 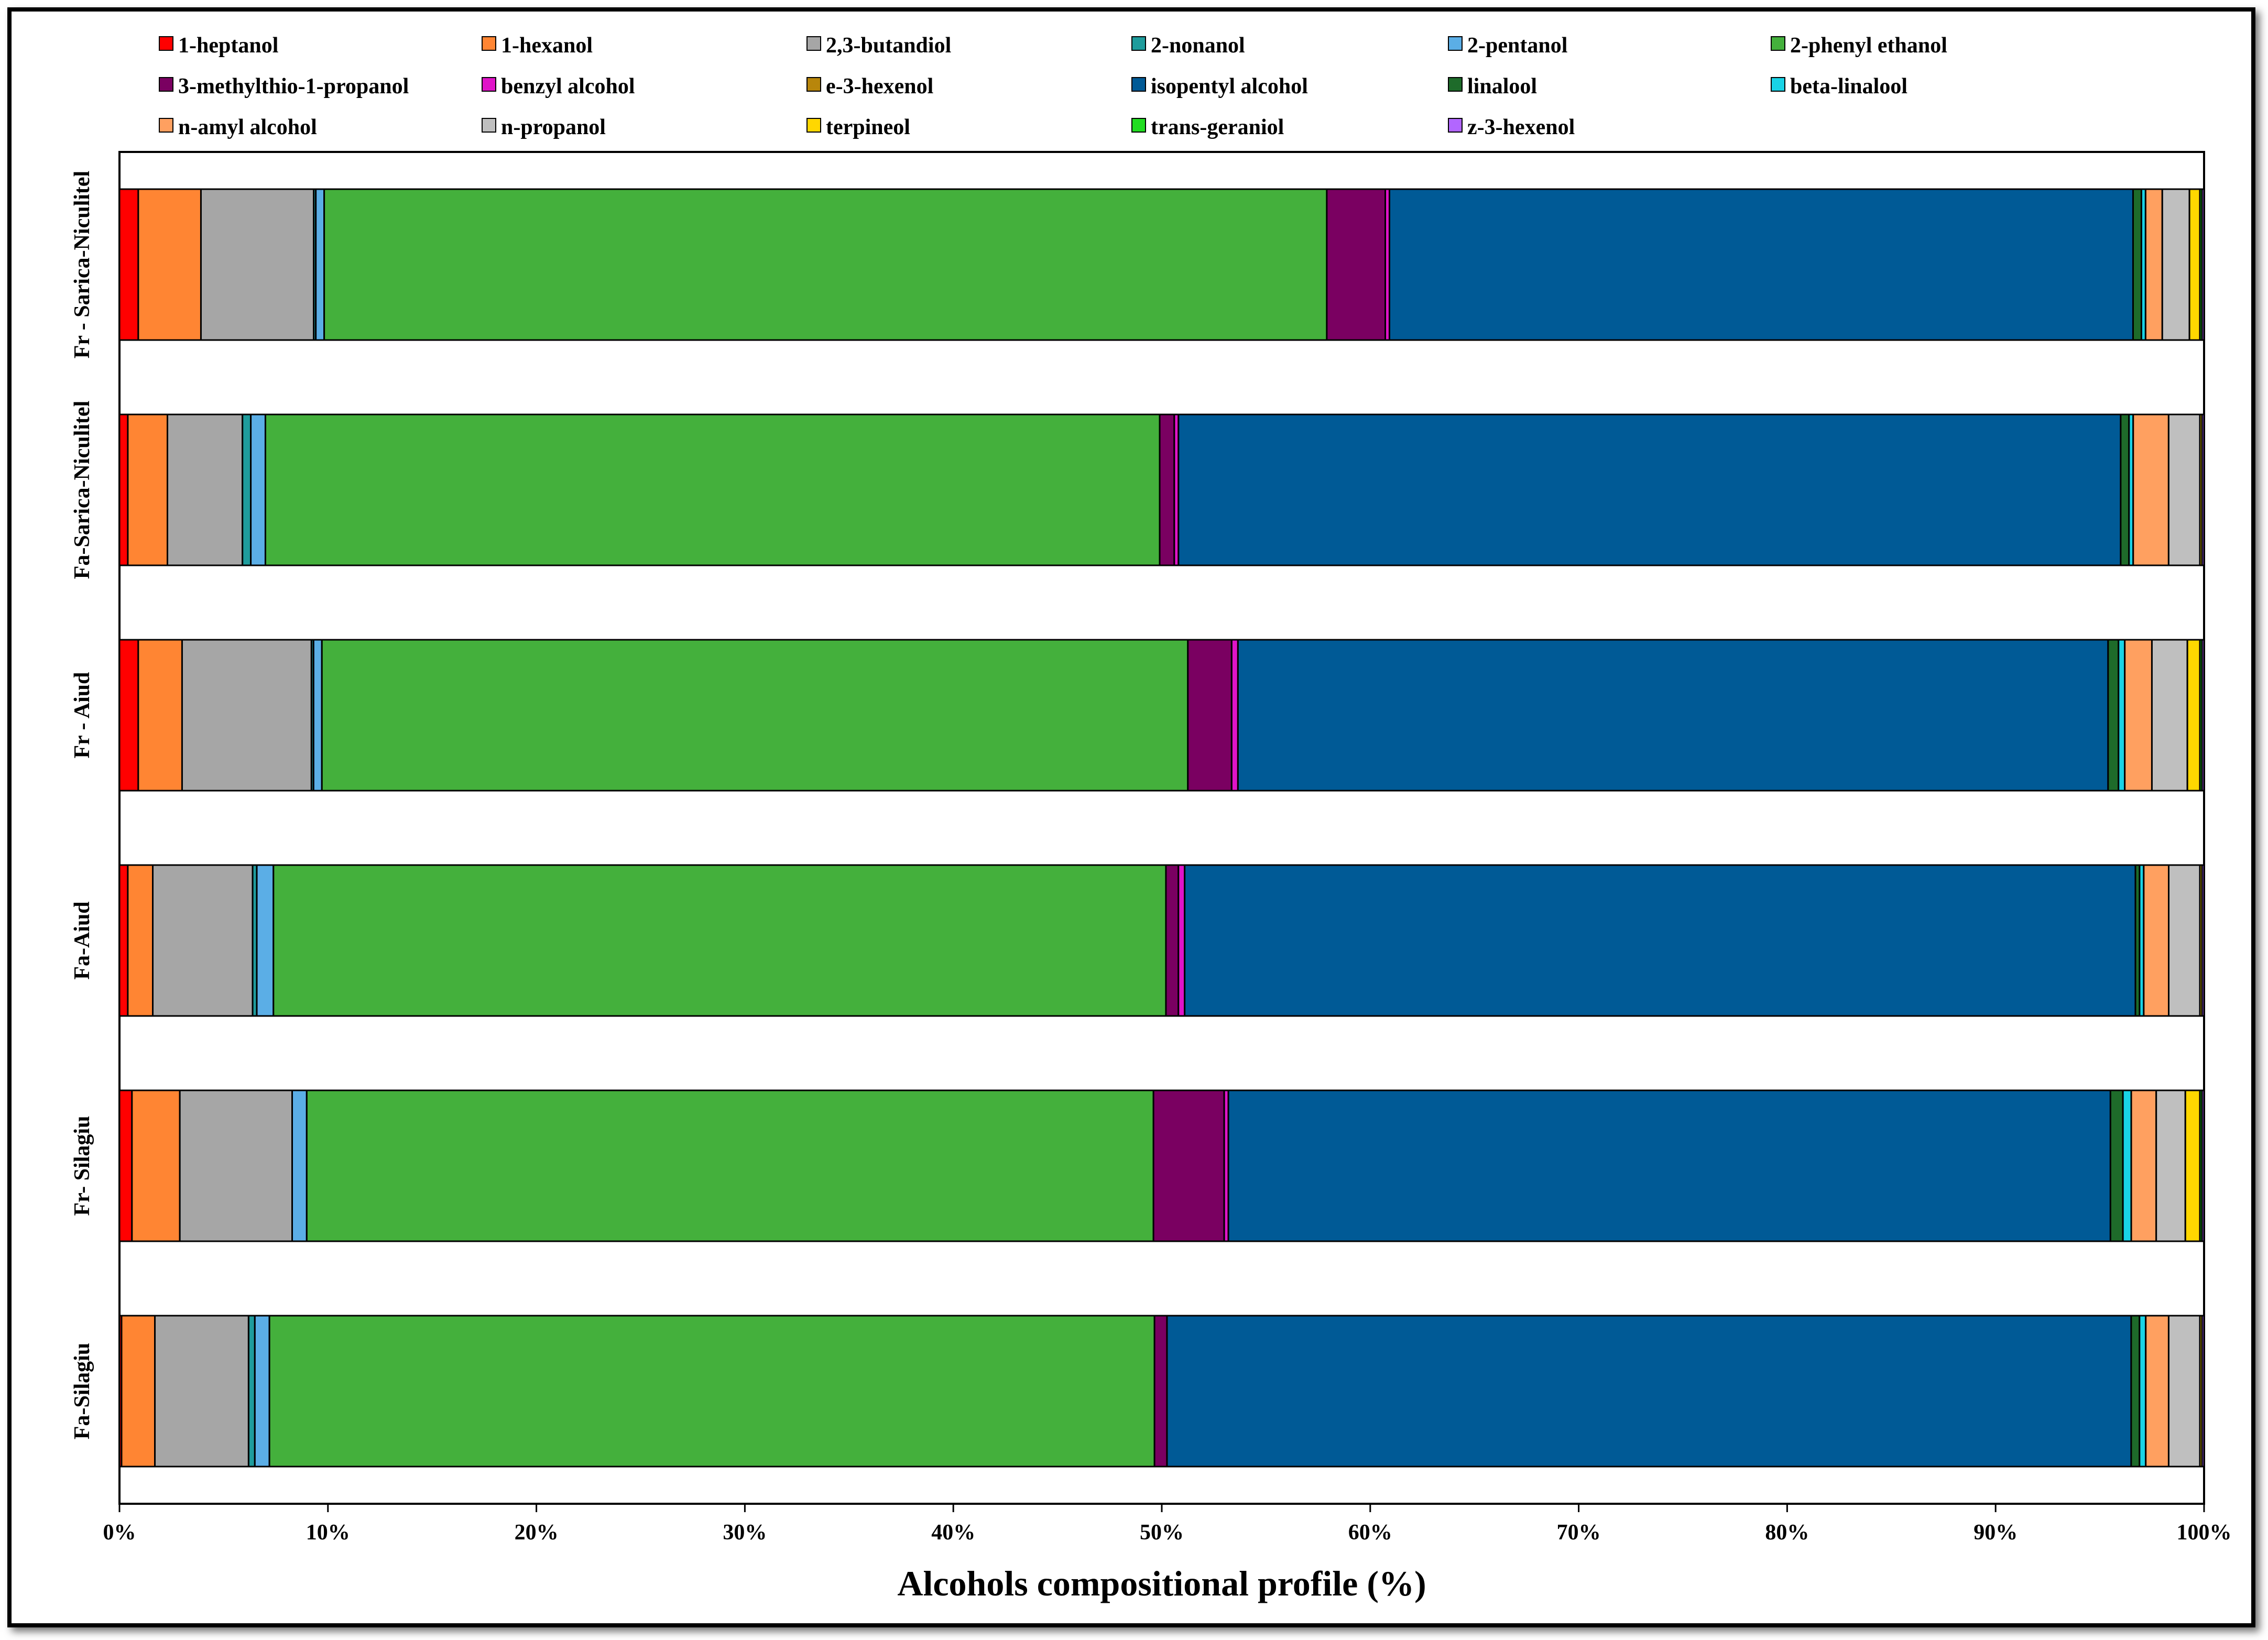 What do you see at coordinates (1198, 46) in the screenshot?
I see `legend-label-2-nonanol: 2-nonanol` at bounding box center [1198, 46].